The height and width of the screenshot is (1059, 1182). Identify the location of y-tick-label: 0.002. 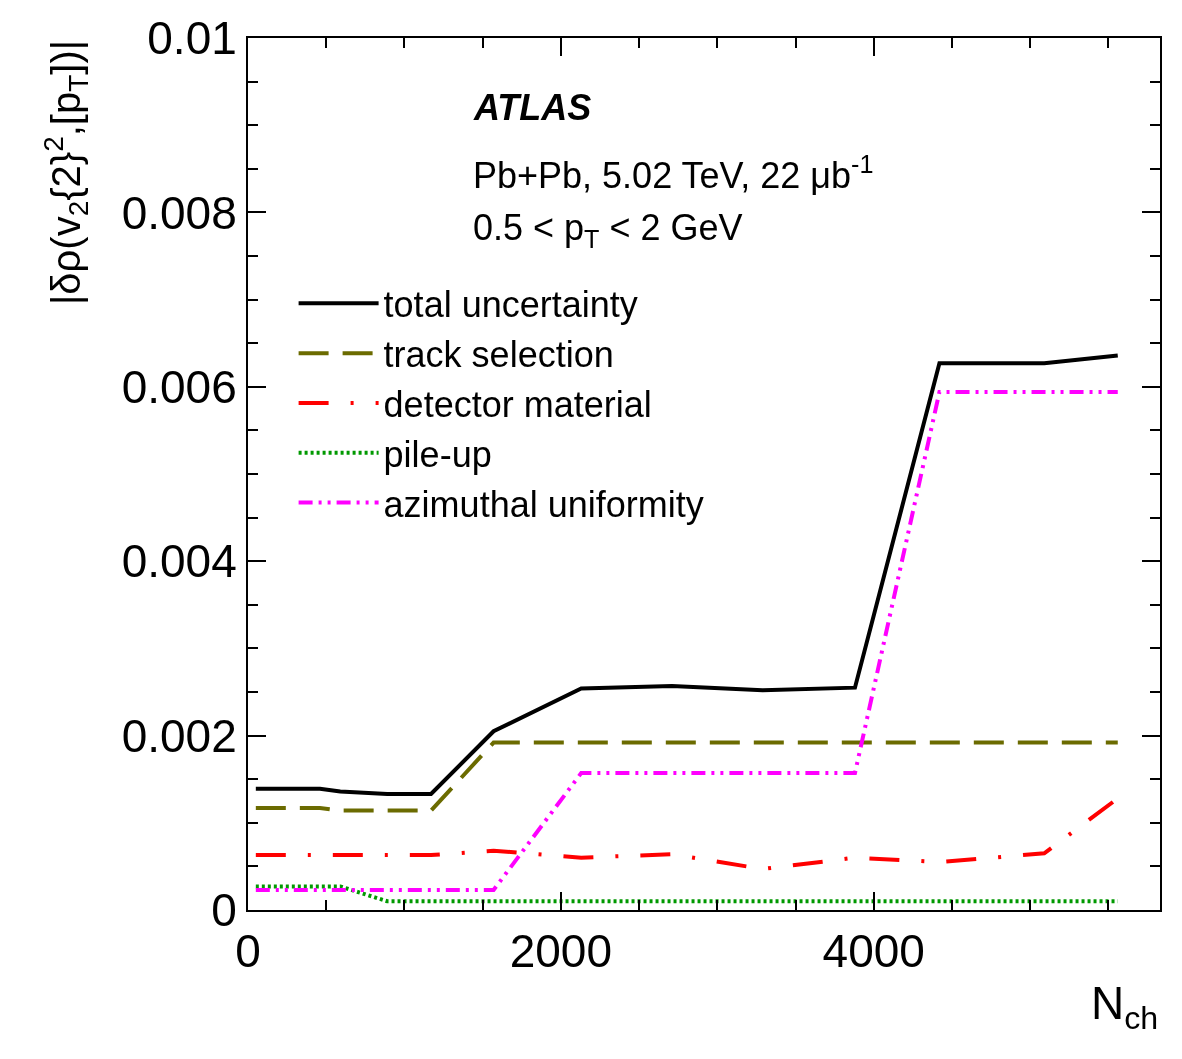
(179, 735).